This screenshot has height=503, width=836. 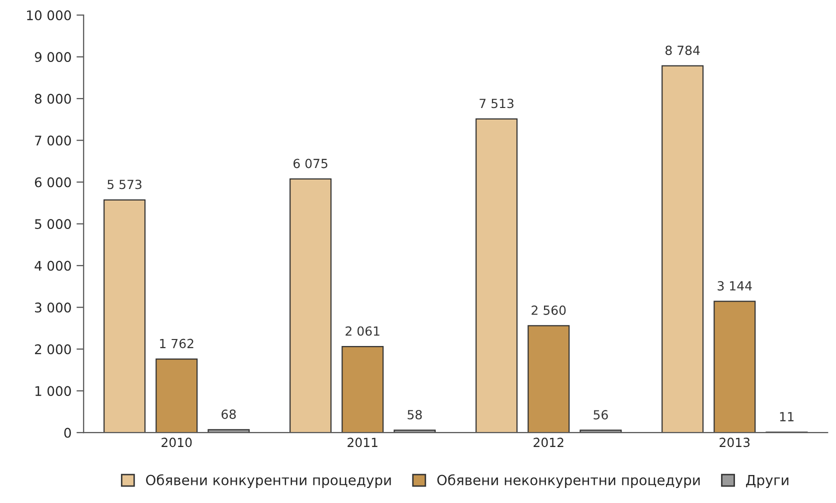 I want to click on legend-label: Други, so click(x=767, y=481).